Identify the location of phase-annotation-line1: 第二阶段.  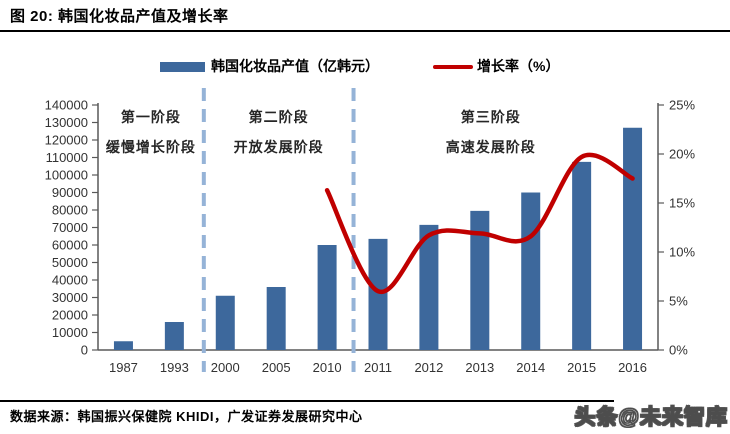
(279, 117).